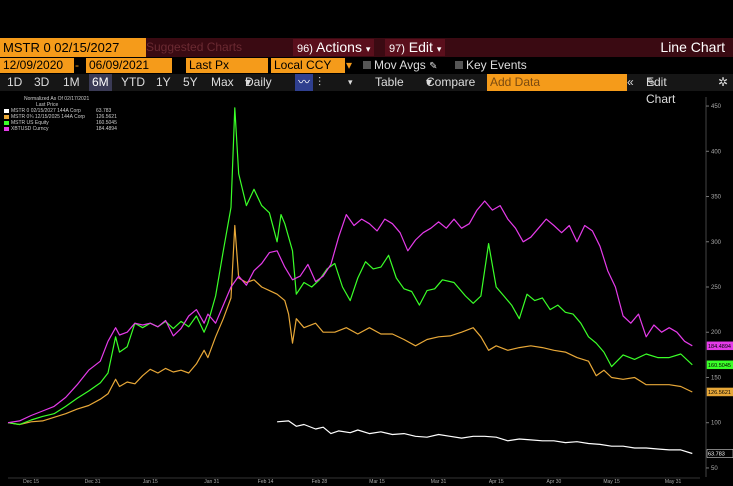  What do you see at coordinates (305, 49) in the screenshot?
I see `actions-num: 96)` at bounding box center [305, 49].